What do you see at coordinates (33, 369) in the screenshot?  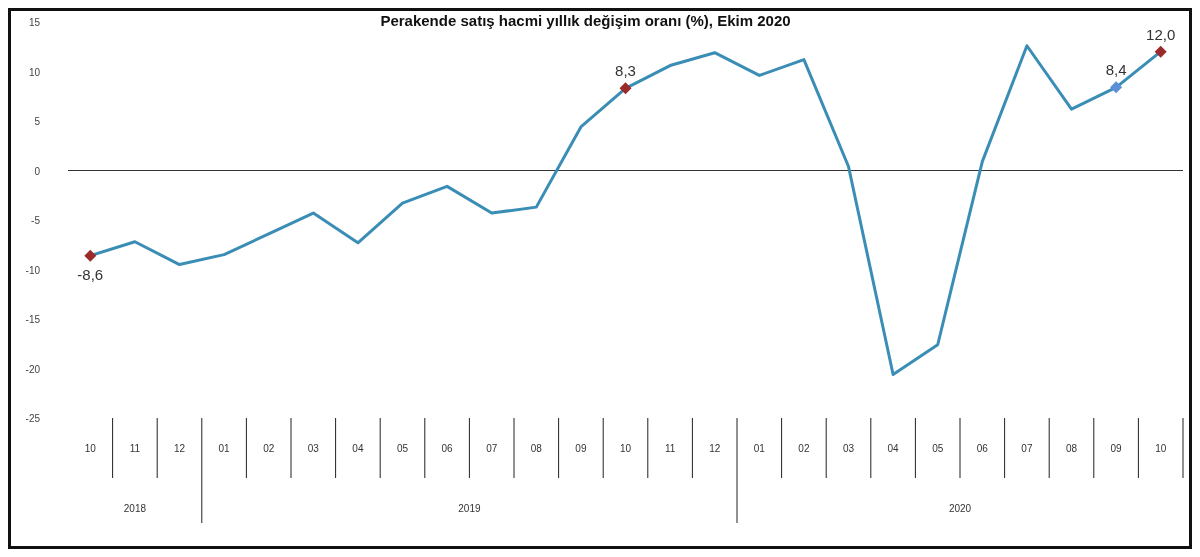 I see `y-tick-label: -20` at bounding box center [33, 369].